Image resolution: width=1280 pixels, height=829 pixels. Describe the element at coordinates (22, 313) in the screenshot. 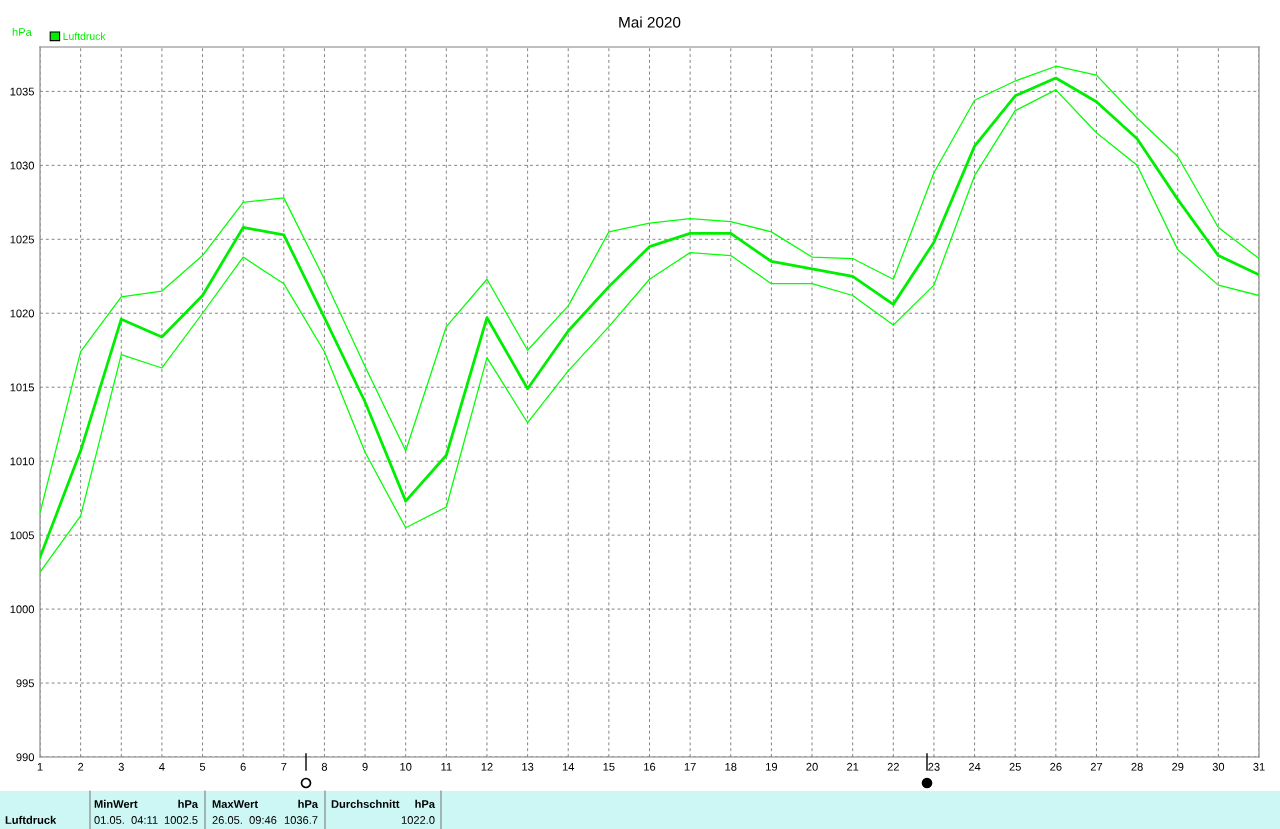

I see `y-tick-label: 1020` at that location.